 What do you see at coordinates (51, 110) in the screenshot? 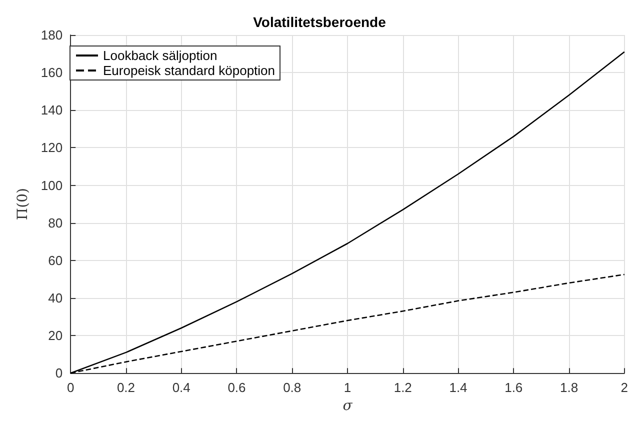
I see `y-tick-label: 140` at bounding box center [51, 110].